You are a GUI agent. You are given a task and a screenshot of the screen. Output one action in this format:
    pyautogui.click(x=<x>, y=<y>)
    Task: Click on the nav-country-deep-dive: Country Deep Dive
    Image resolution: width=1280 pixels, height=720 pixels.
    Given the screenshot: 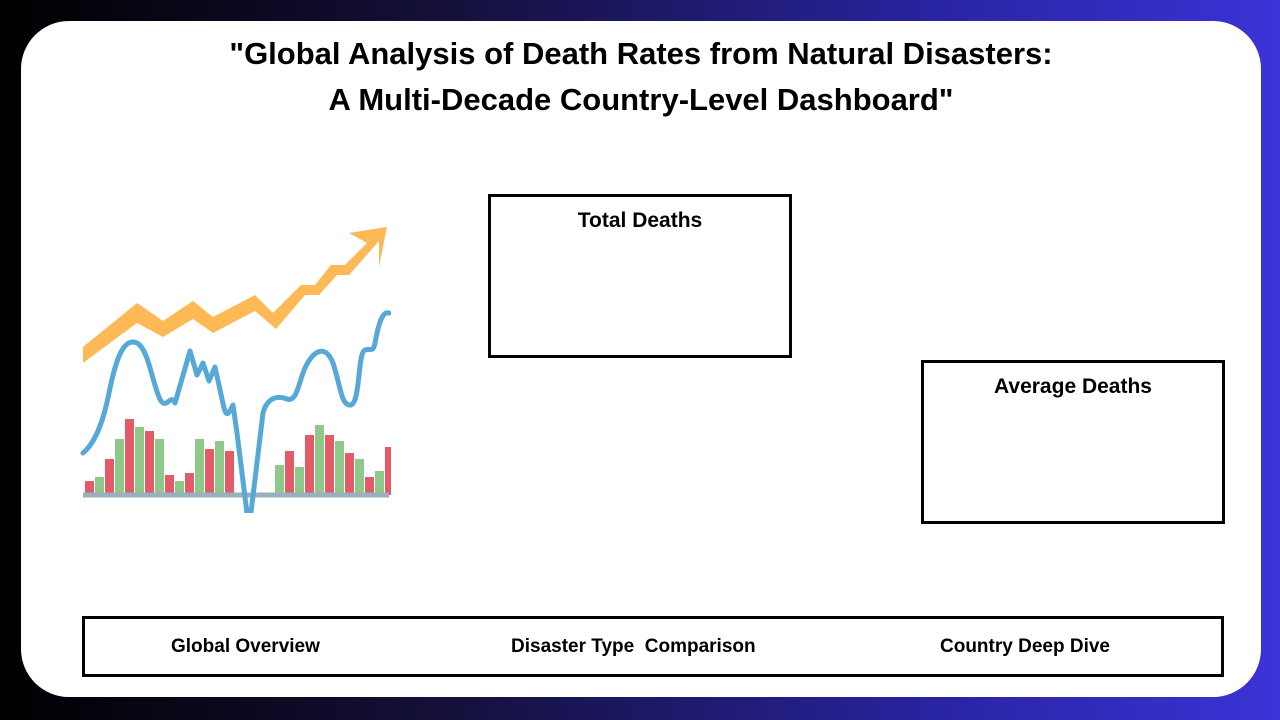 What is the action you would take?
    pyautogui.click(x=1025, y=646)
    